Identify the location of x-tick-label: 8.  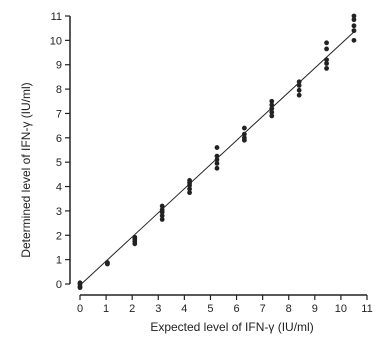
(289, 309).